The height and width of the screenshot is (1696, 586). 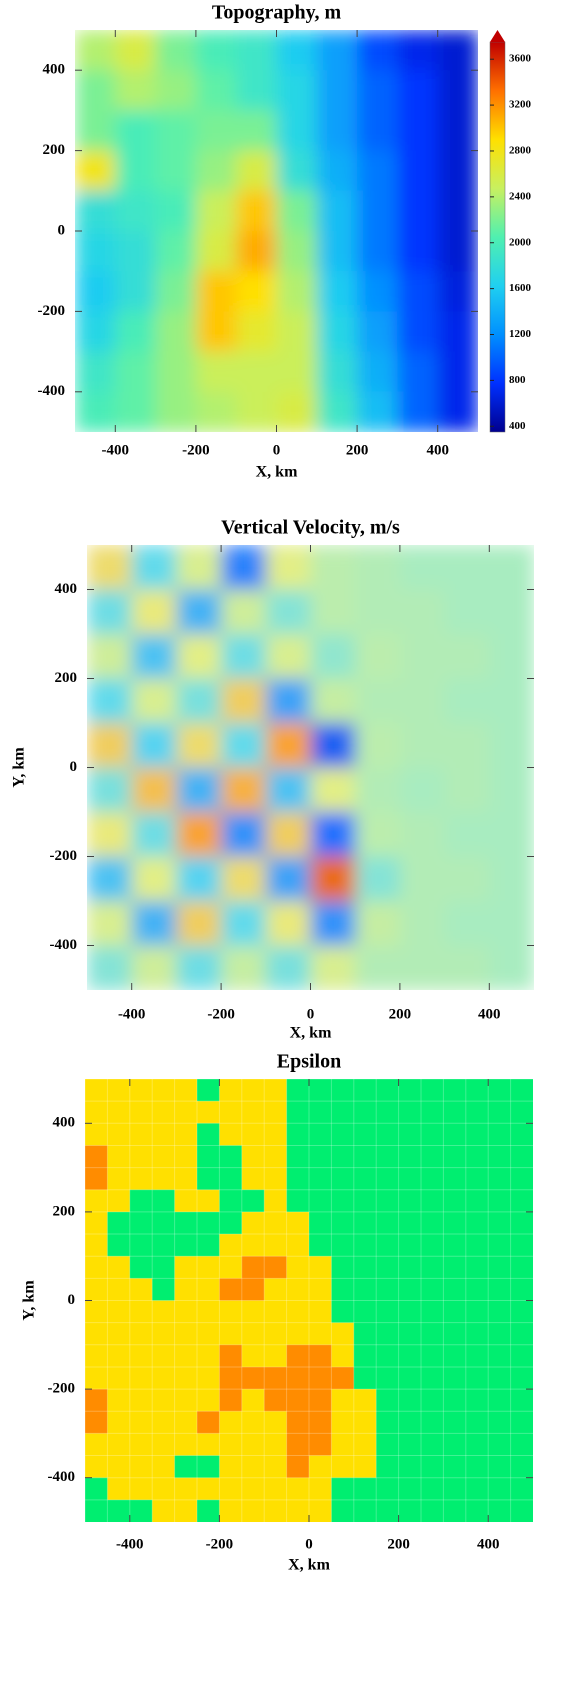 What do you see at coordinates (116, 450) in the screenshot?
I see `x-tick-label: -400` at bounding box center [116, 450].